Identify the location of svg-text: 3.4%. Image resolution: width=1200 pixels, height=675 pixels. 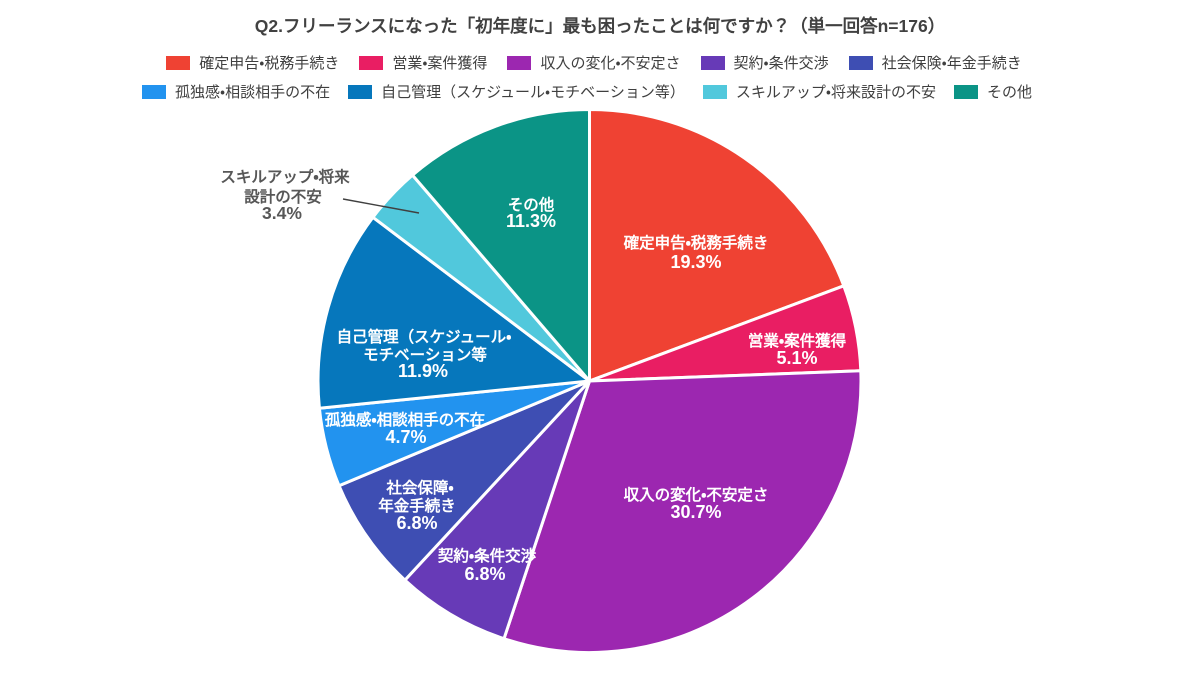
(282, 213).